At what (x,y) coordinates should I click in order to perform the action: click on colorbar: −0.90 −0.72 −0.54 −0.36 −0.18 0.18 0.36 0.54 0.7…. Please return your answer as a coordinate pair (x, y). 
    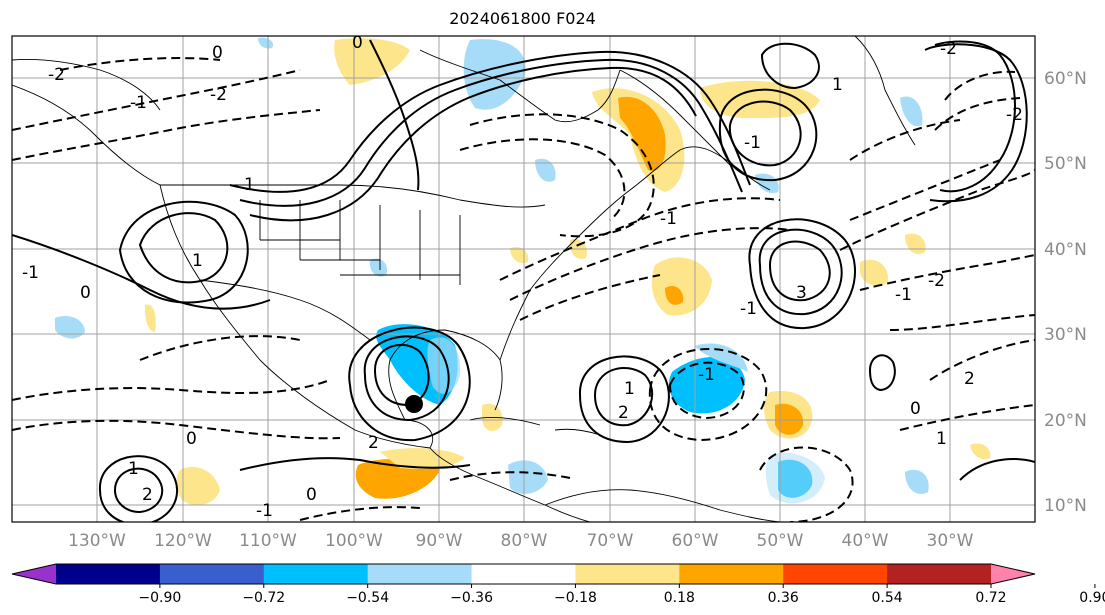
    Looking at the image, I should click on (558, 584).